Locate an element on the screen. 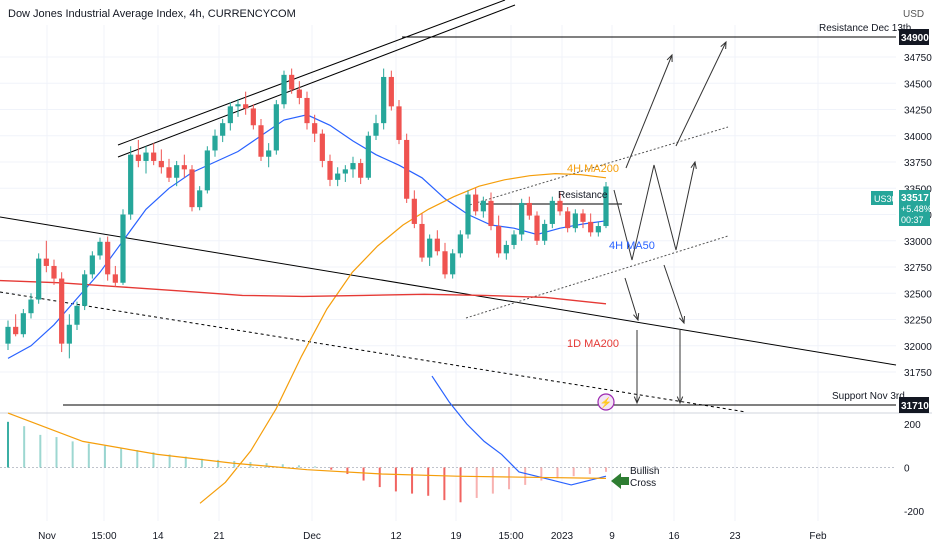 This screenshot has width=932, height=555. dotted-channel-high is located at coordinates (597, 166).